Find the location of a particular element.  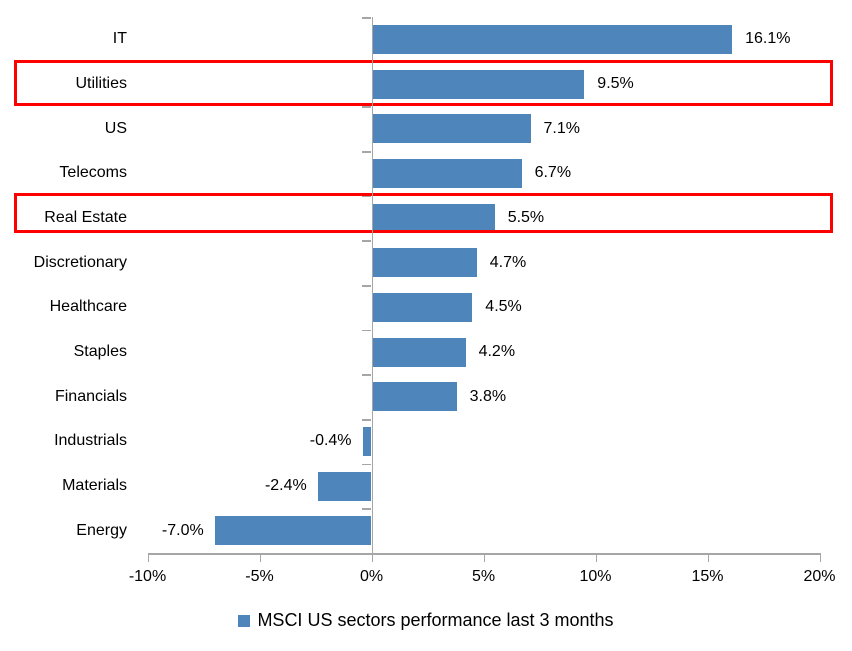

category-label: Staples is located at coordinates (100, 352).